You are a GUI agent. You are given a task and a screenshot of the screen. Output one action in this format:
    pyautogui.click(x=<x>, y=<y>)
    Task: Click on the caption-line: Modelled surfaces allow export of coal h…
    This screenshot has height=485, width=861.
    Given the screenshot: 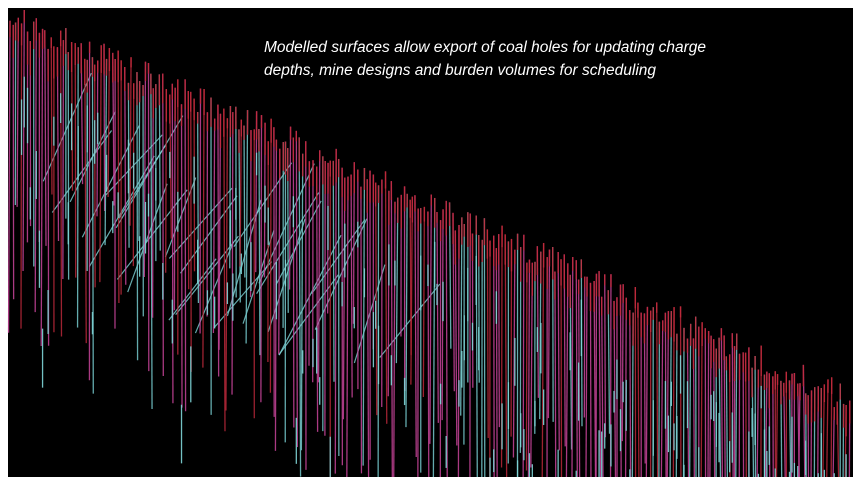 What is the action you would take?
    pyautogui.click(x=485, y=47)
    